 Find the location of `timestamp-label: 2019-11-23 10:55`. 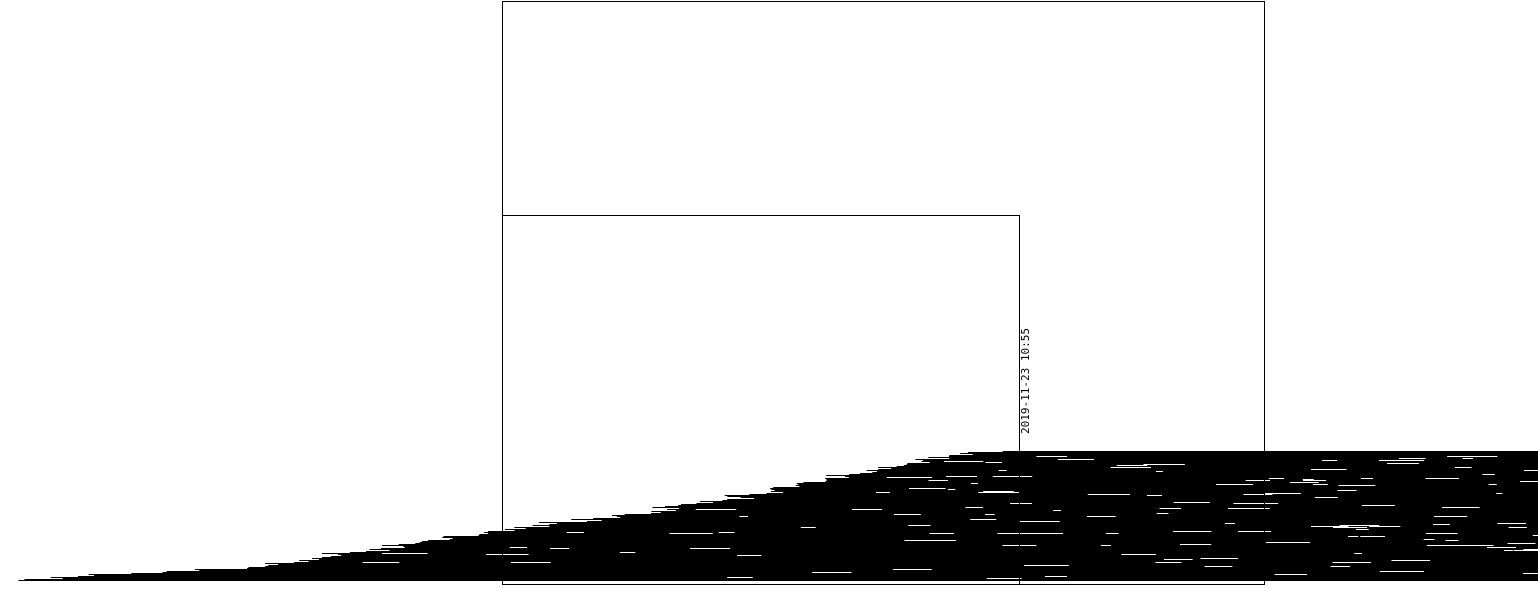

timestamp-label: 2019-11-23 10:55 is located at coordinates (1025, 381).